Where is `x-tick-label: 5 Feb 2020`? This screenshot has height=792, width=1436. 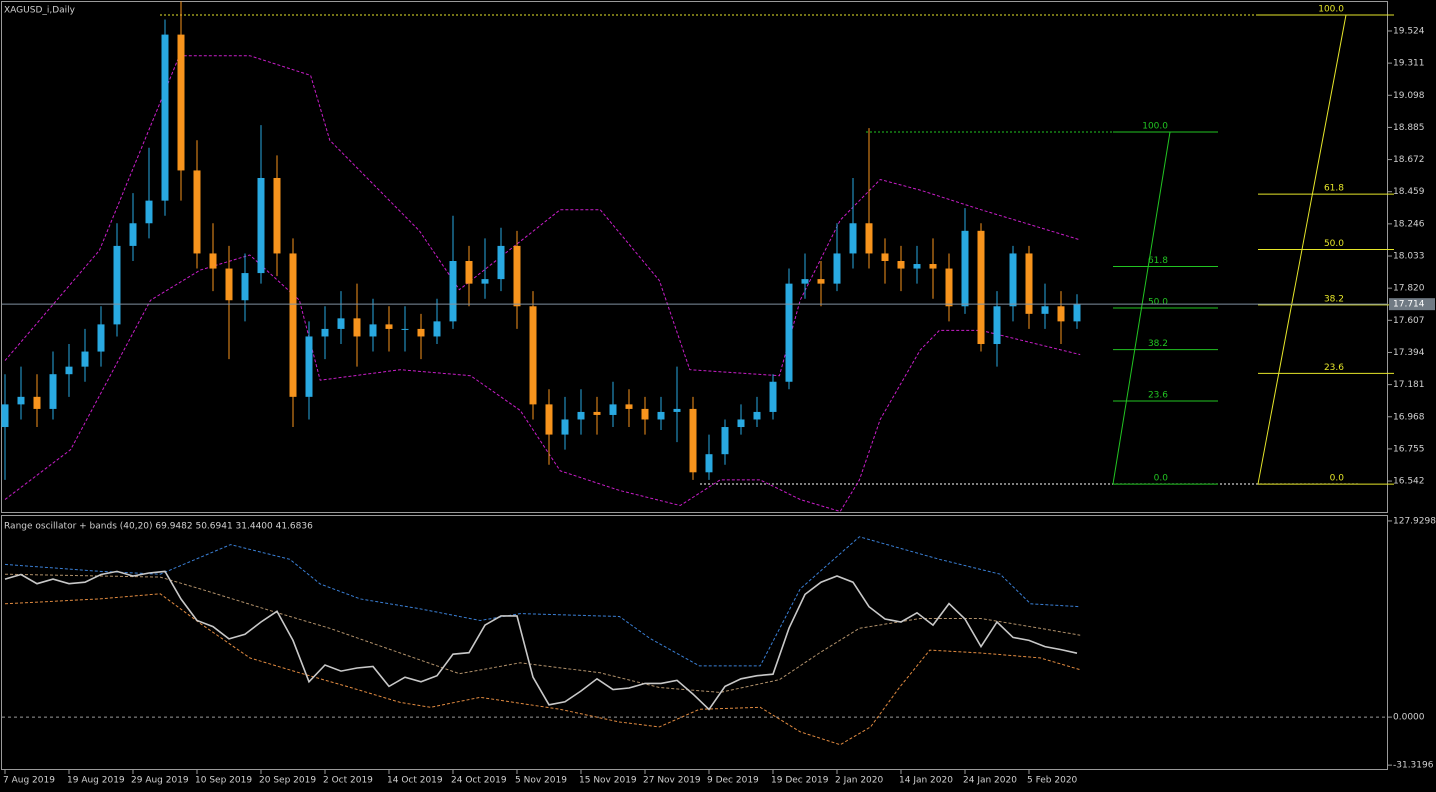 x-tick-label: 5 Feb 2020 is located at coordinates (1052, 781).